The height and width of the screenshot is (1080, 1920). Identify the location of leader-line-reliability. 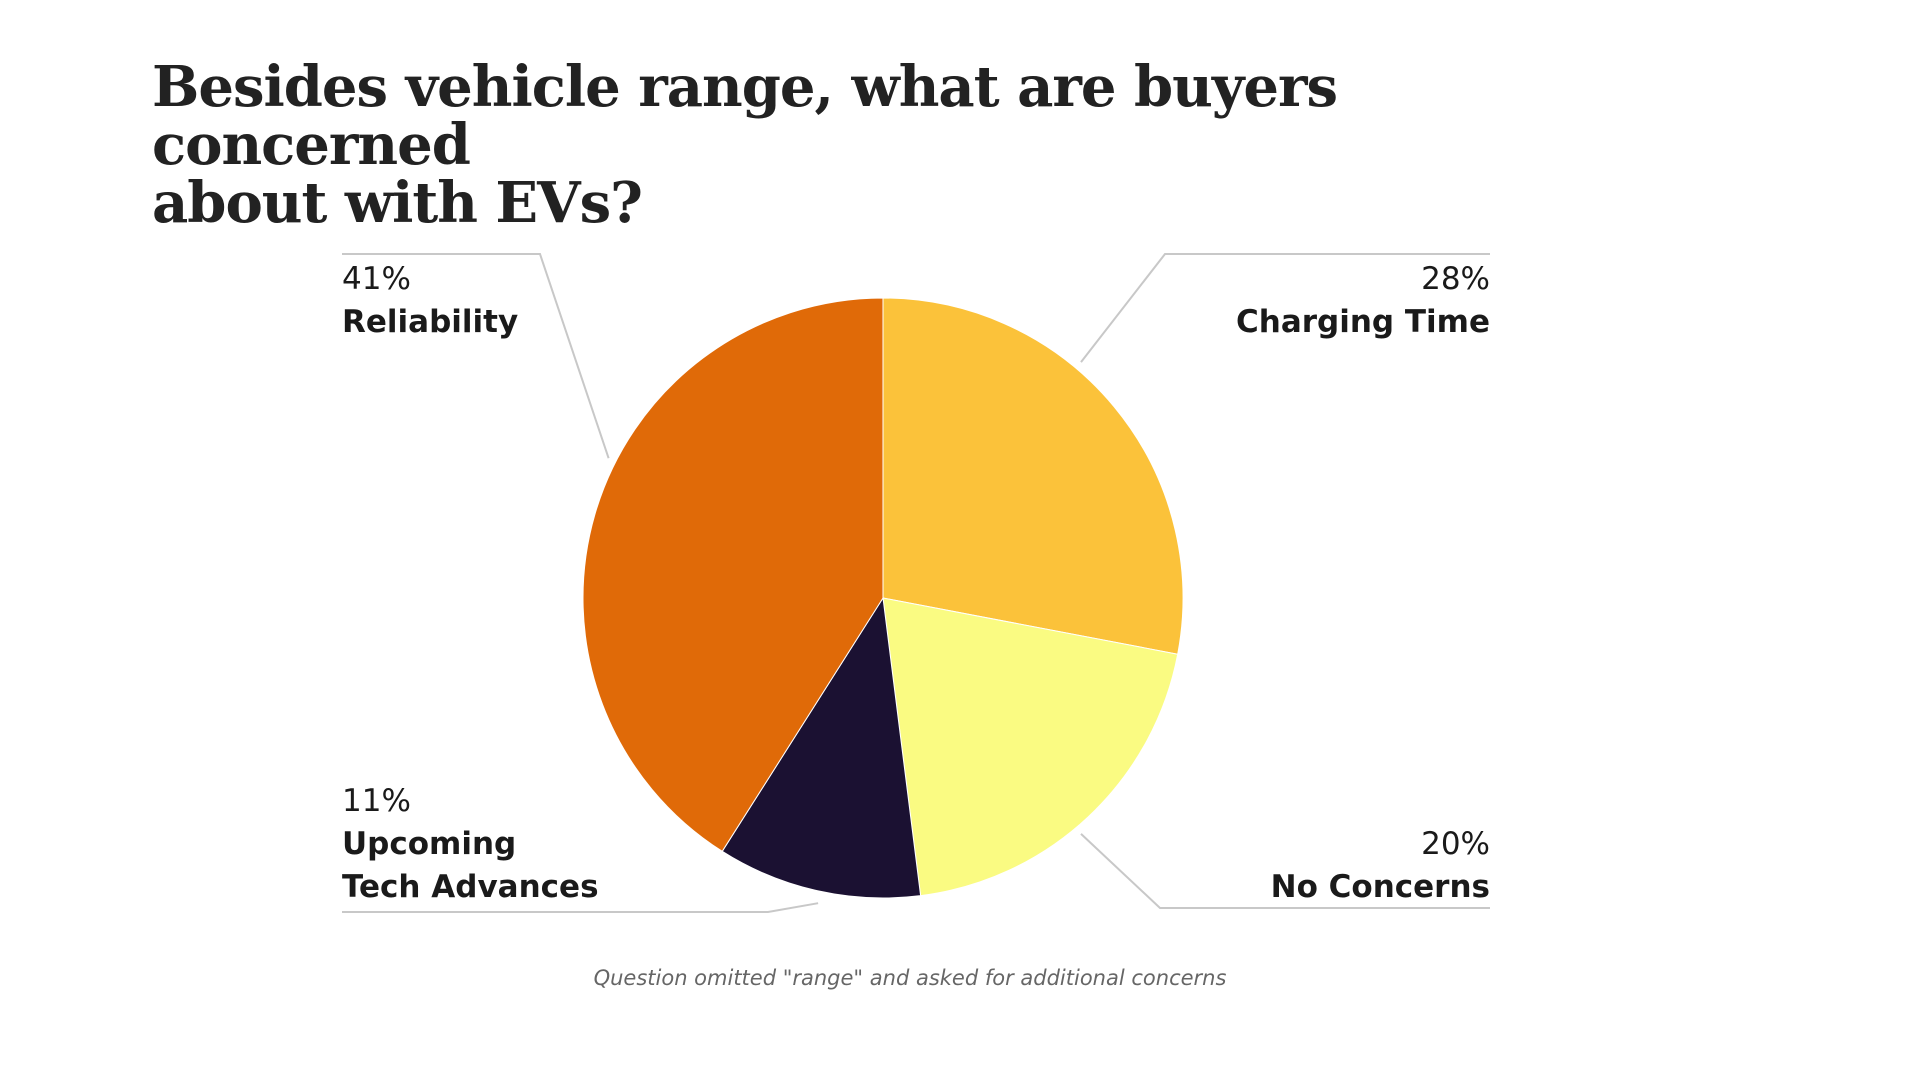
(476, 356).